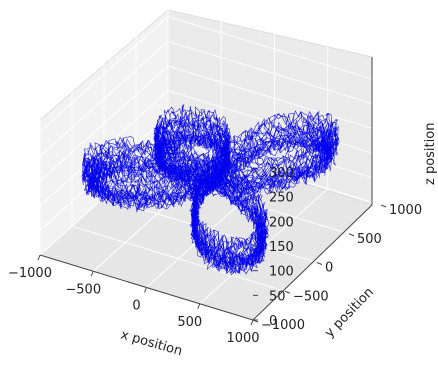  Describe the element at coordinates (277, 296) in the screenshot. I see `z-tick-label: 50` at that location.